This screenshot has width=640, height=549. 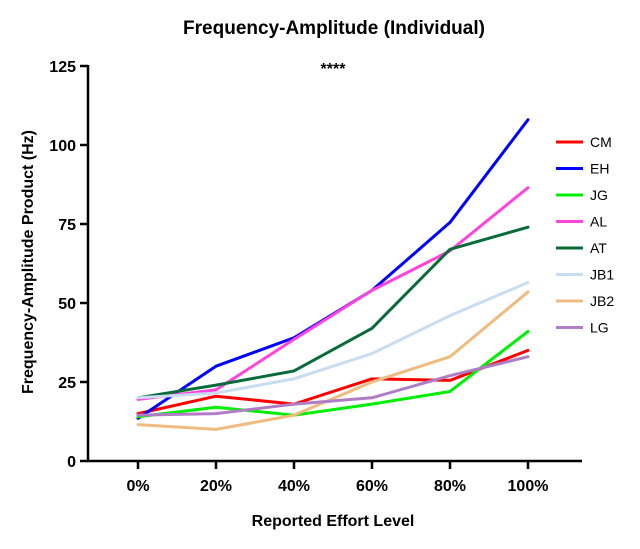 I want to click on y-axis-label: Frequency-Amplitude Product (Hz), so click(x=28, y=262).